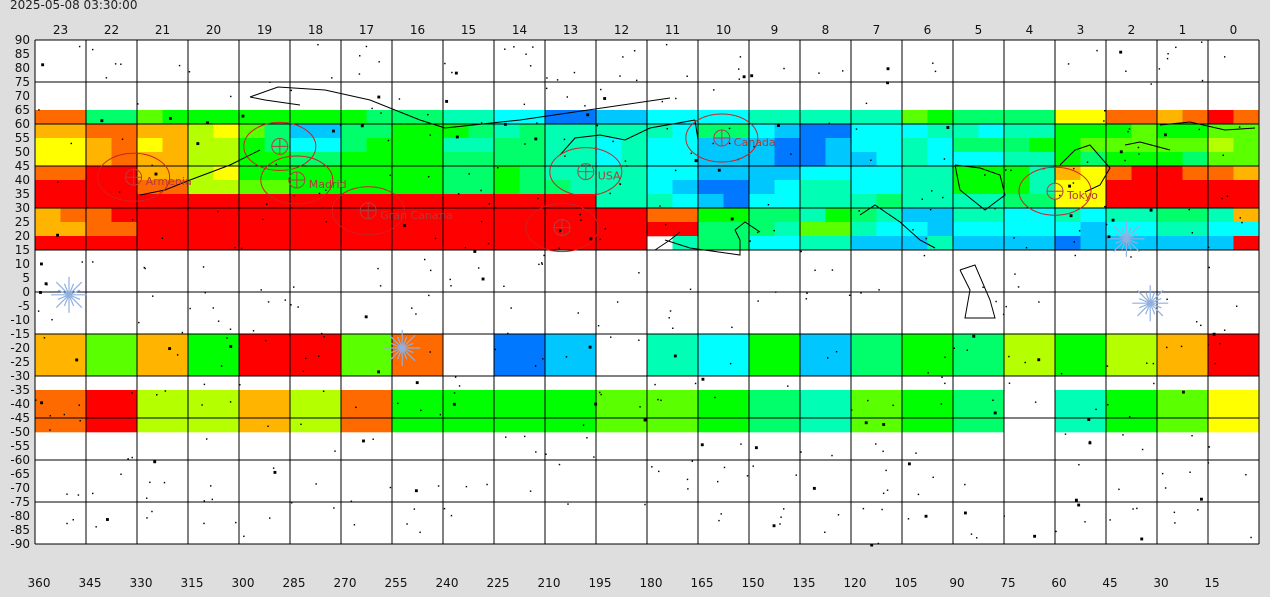  Describe the element at coordinates (20, 488) in the screenshot. I see `dec-tick-label: -70` at that location.